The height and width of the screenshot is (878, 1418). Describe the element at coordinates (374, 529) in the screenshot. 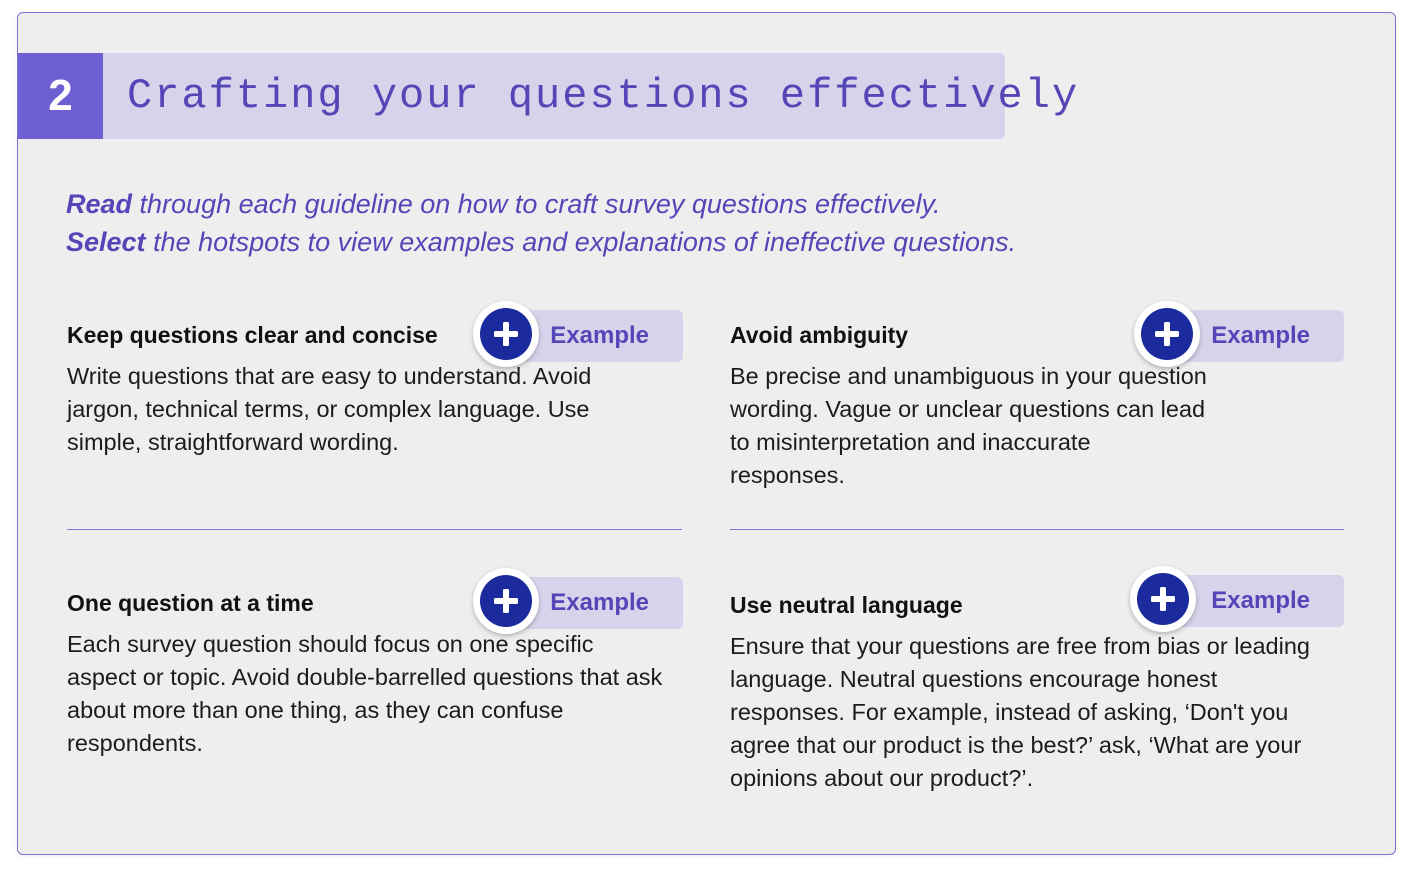

I see `section-divider-left` at that location.